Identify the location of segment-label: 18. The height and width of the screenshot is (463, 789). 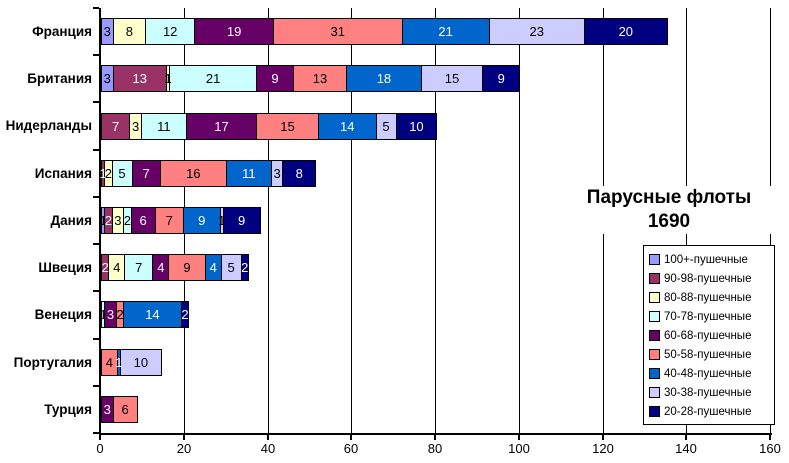
(384, 78).